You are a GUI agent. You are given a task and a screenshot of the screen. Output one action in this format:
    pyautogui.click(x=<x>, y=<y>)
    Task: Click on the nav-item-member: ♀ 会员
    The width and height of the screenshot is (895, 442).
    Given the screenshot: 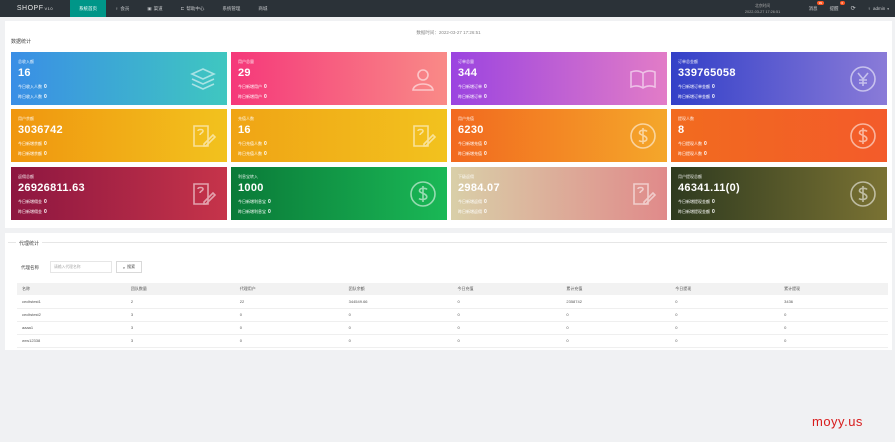 What is the action you would take?
    pyautogui.click(x=122, y=8)
    